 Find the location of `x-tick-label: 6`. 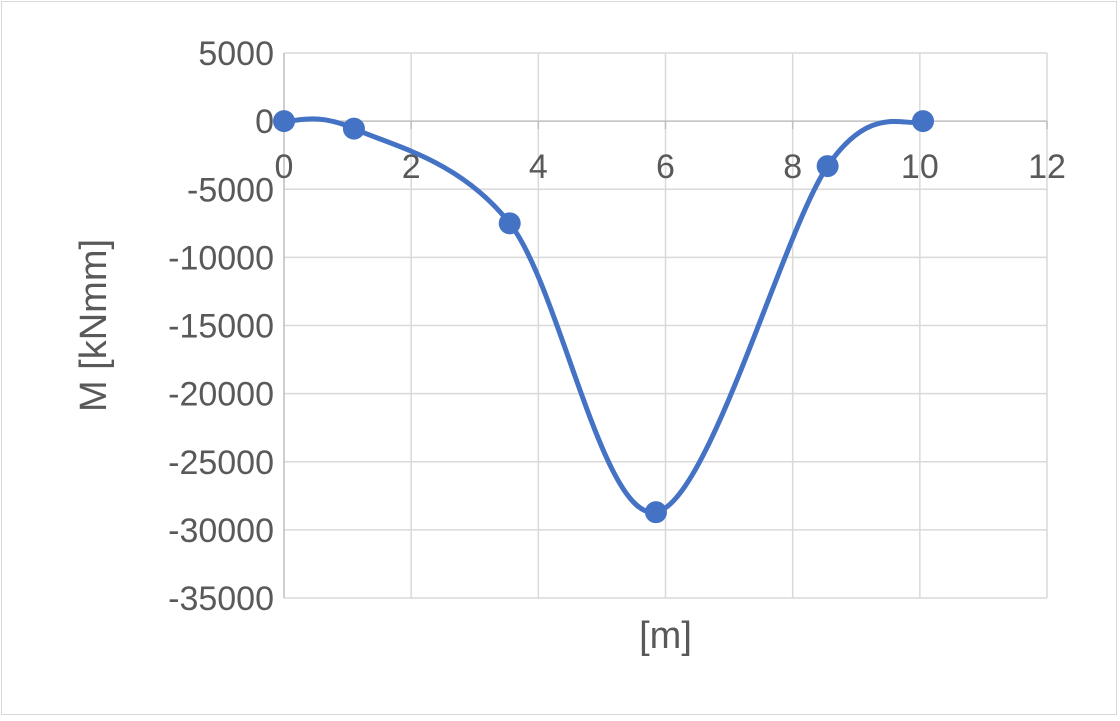

x-tick-label: 6 is located at coordinates (665, 167).